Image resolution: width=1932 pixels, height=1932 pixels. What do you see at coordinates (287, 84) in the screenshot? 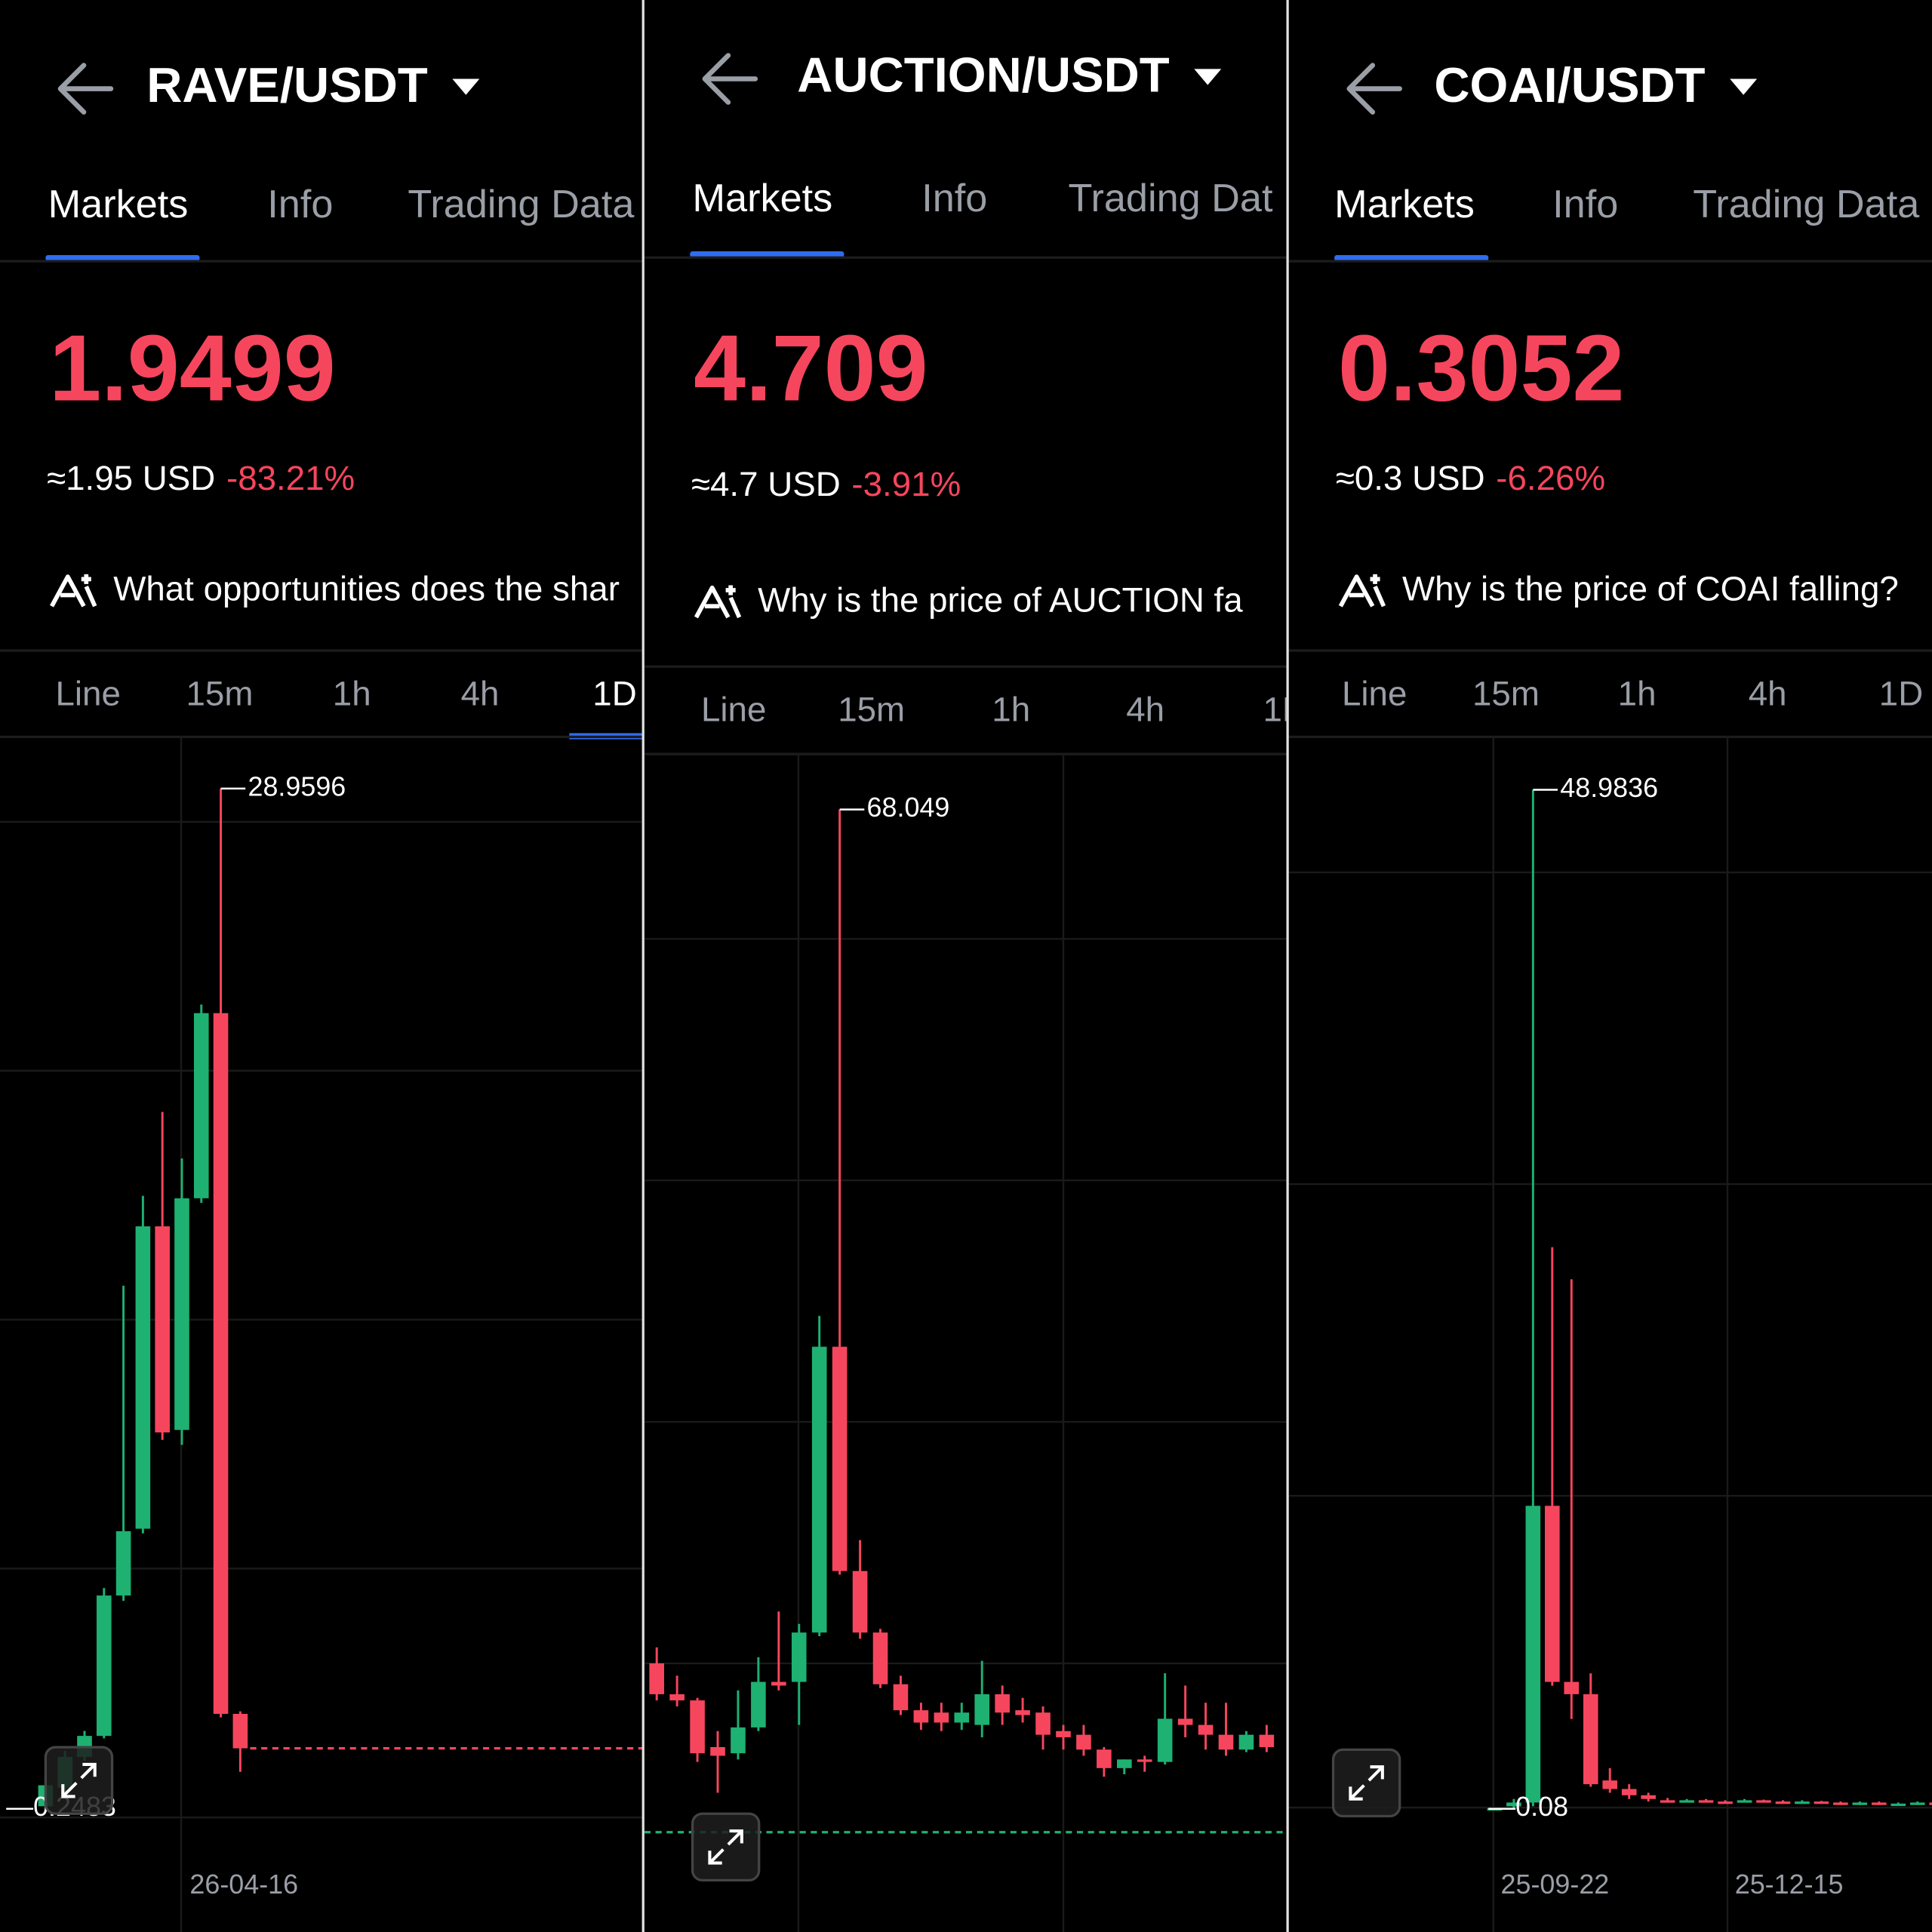
I see `pair-title: RAVE/USDT` at bounding box center [287, 84].